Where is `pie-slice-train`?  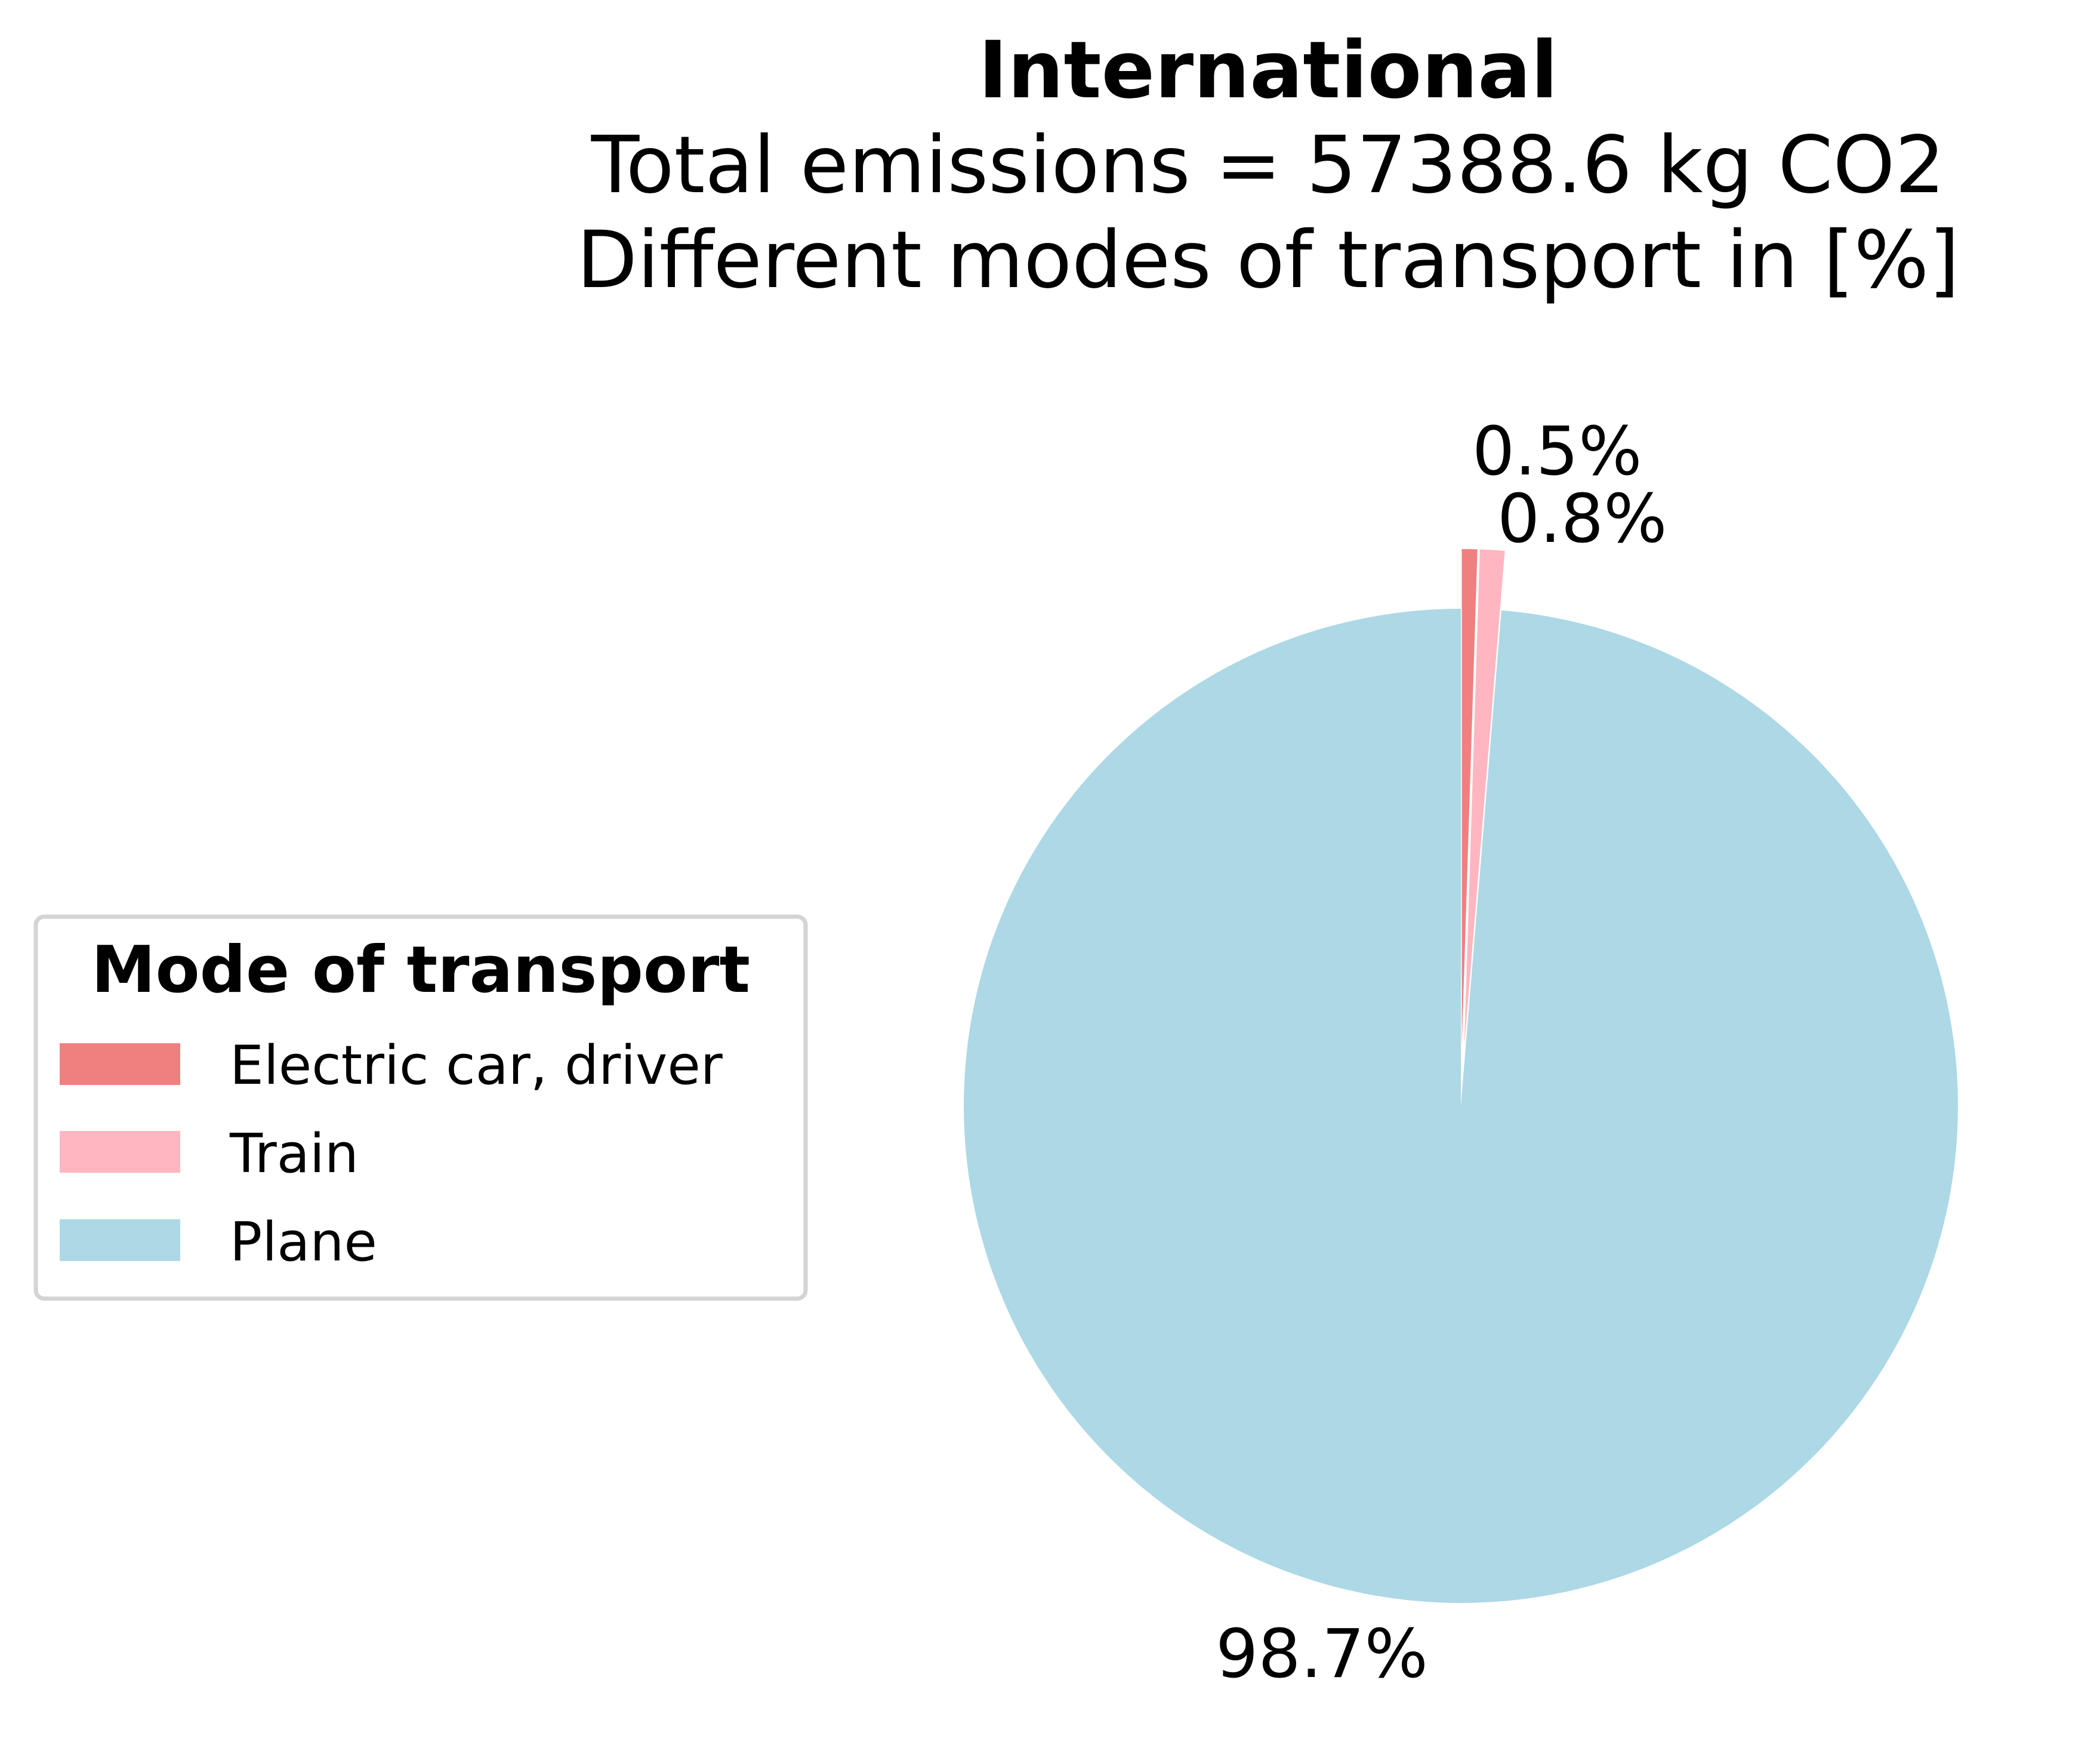 pie-slice-train is located at coordinates (1485, 798).